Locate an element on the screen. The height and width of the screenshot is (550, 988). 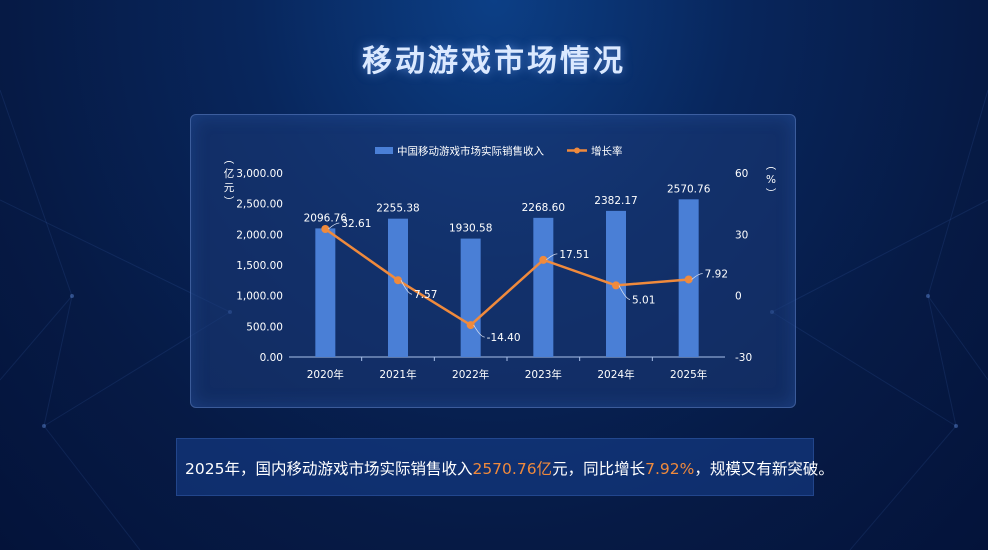
legend-bar-swatch is located at coordinates (384, 150).